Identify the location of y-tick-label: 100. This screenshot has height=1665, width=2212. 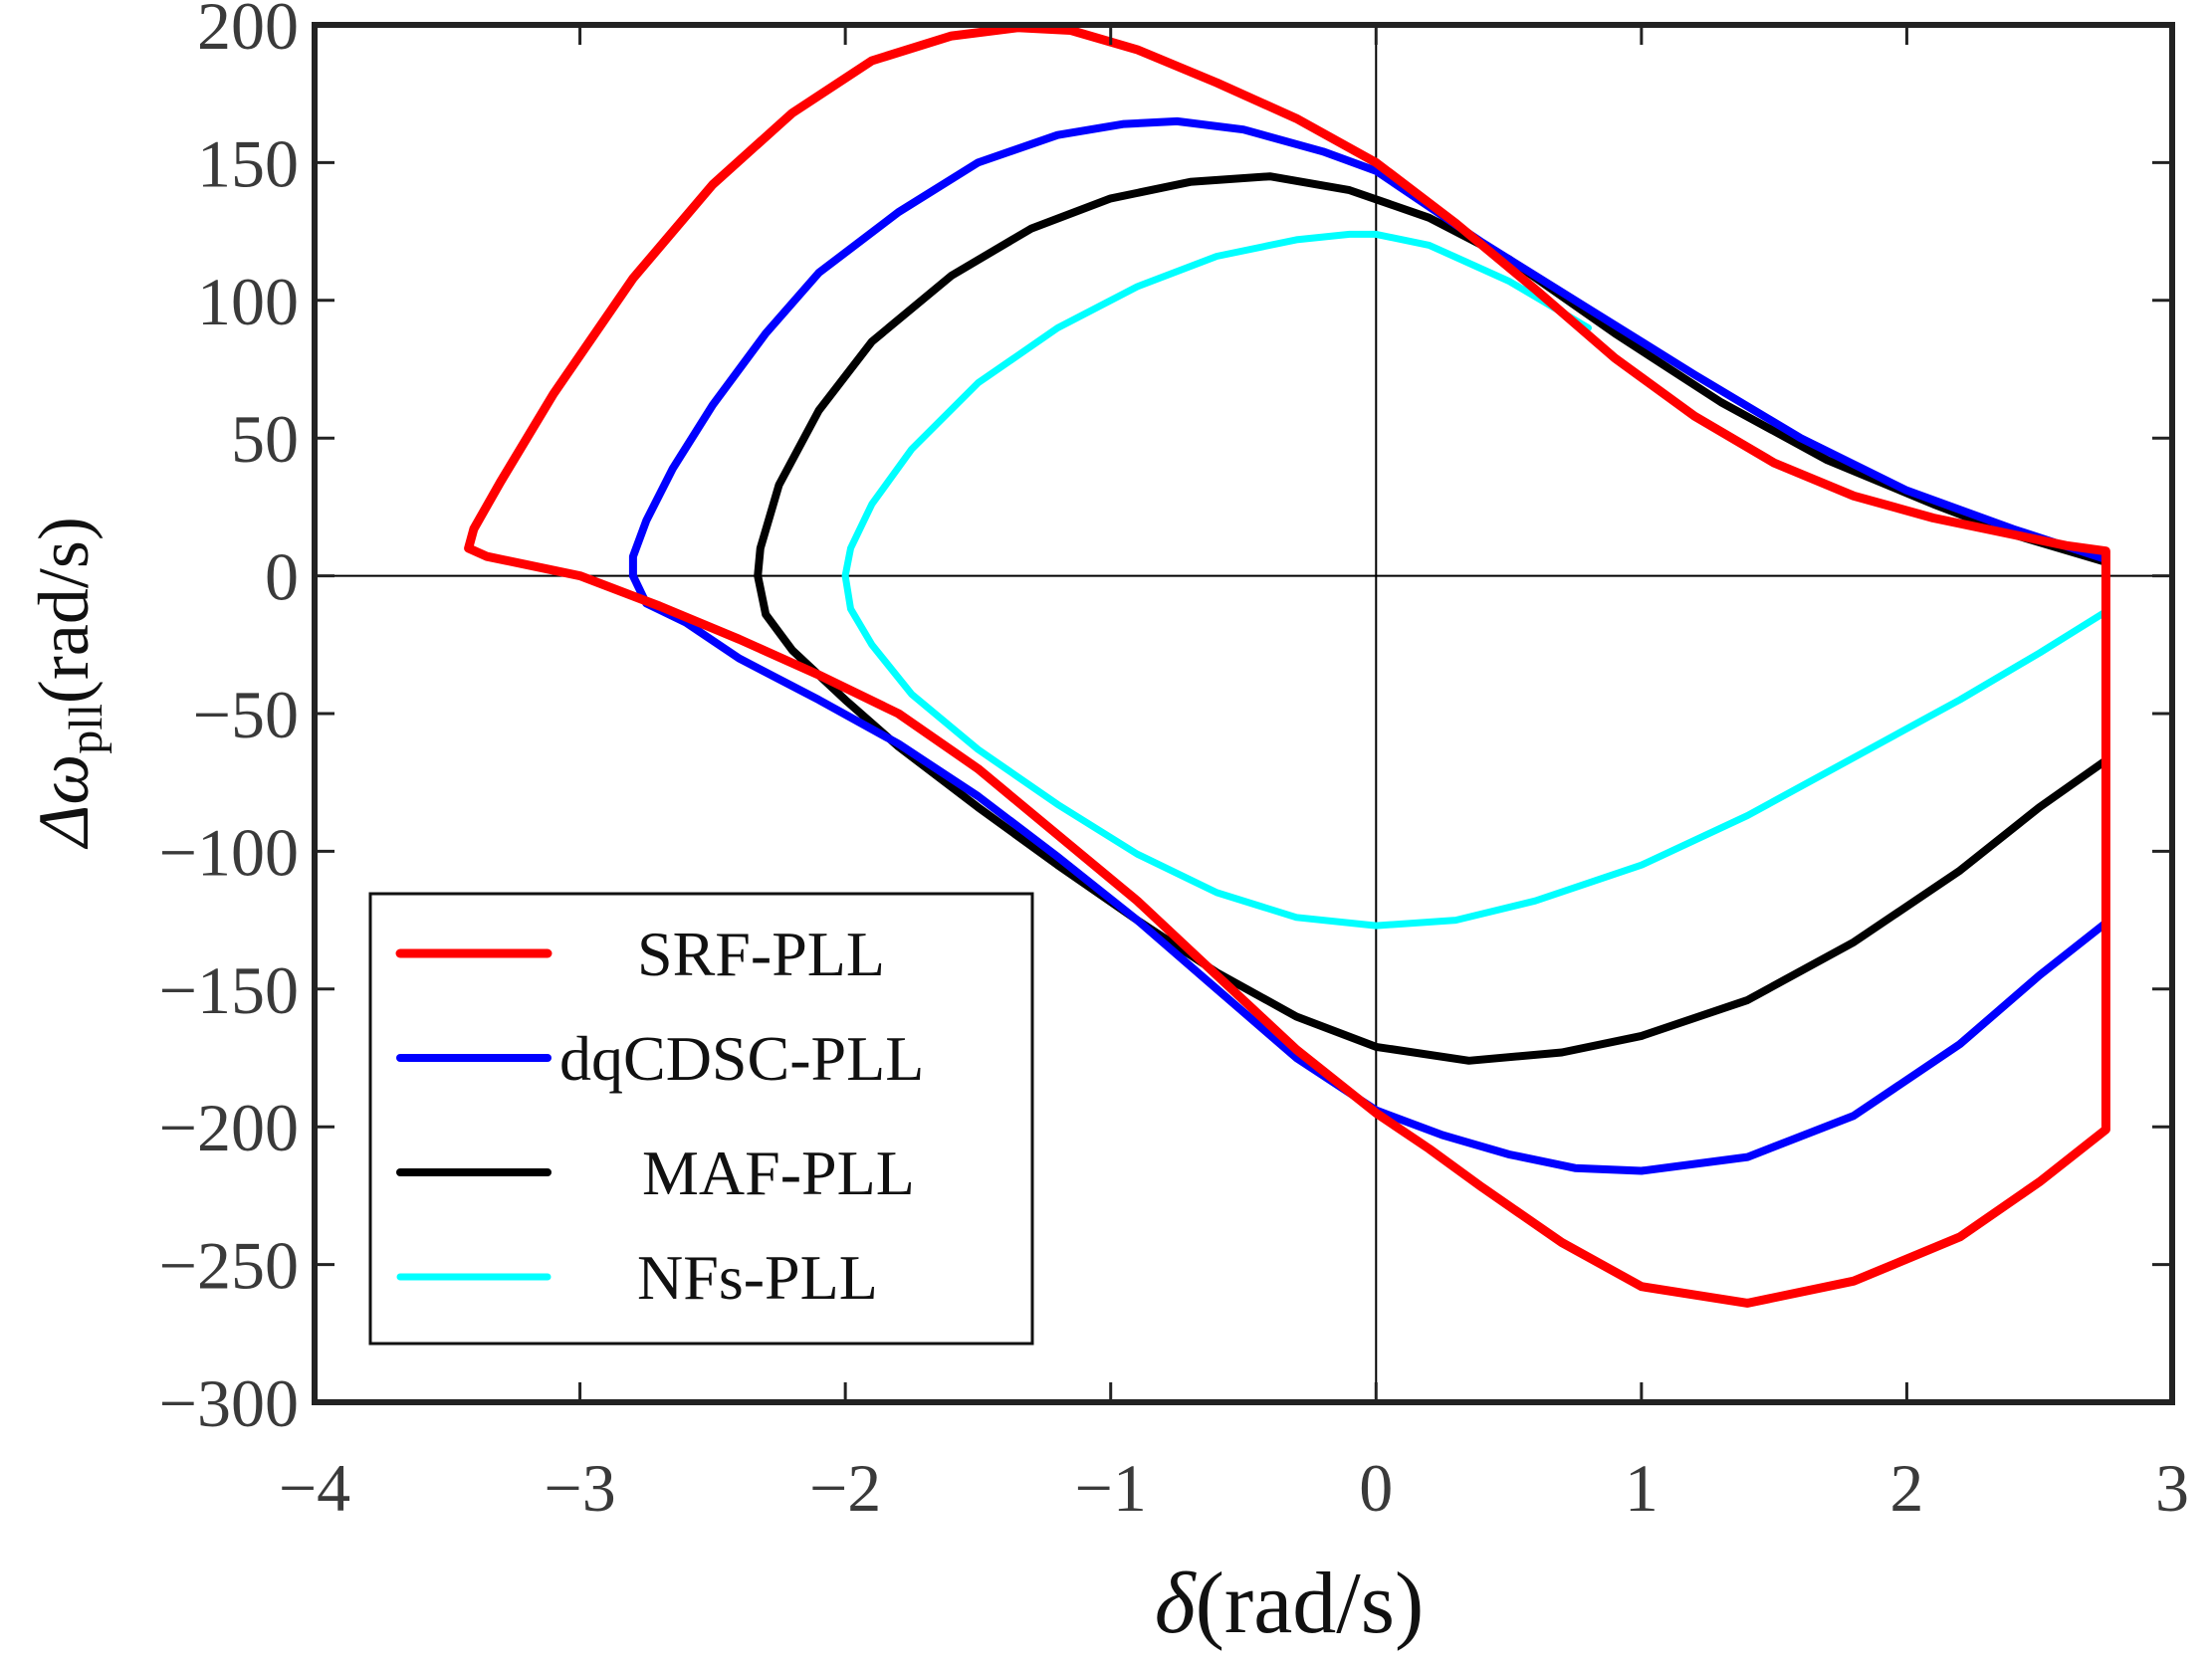
(248, 301).